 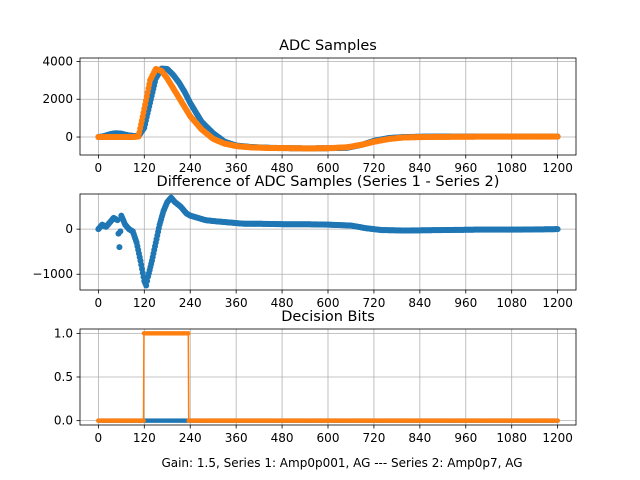 I want to click on y-axis-ticks: 0 2000 4000, so click(x=61, y=99).